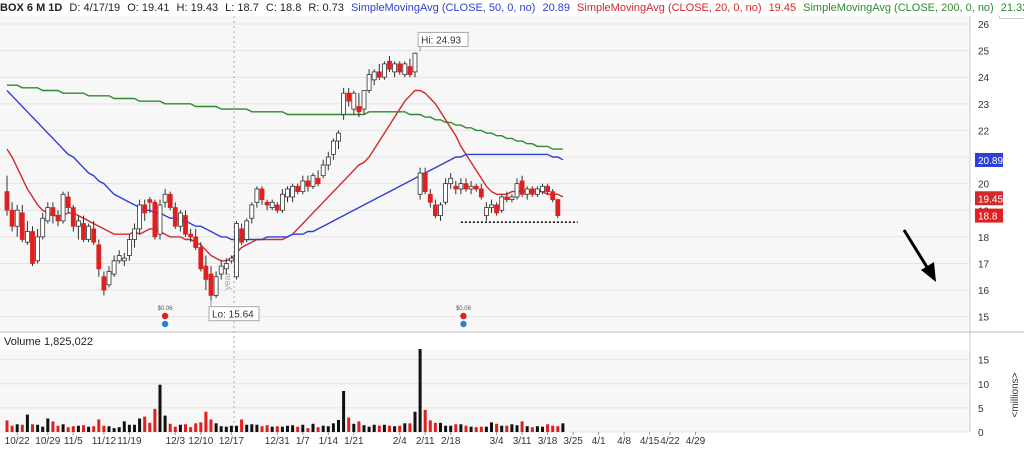 This screenshot has width=1024, height=450. I want to click on symbol-label: BOX 6 M 1D, so click(31, 8).